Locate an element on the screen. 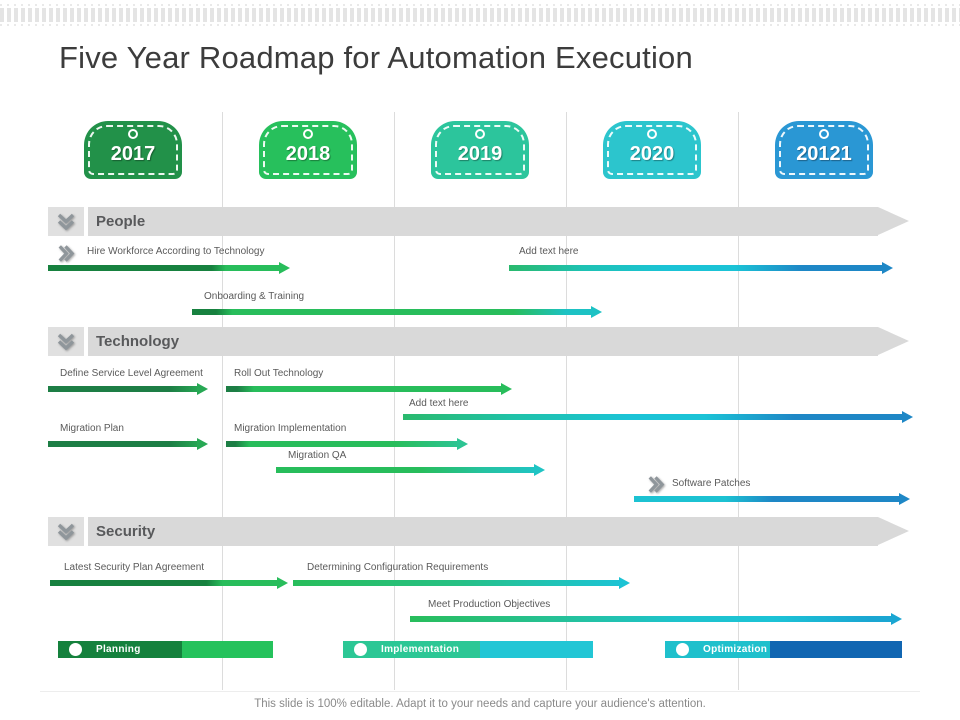 Image resolution: width=960 pixels, height=720 pixels. task-label: Software Patches is located at coordinates (711, 483).